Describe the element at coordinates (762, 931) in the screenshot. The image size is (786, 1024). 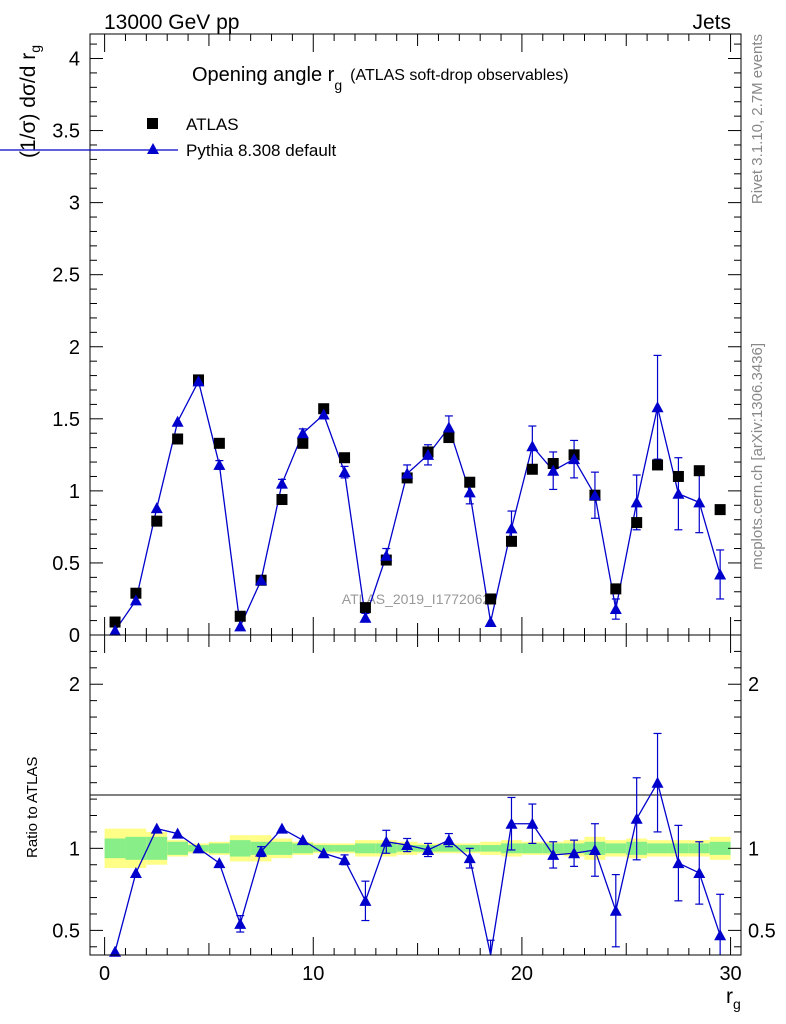
I see `ratio-y-tick-label-right: 0.5` at that location.